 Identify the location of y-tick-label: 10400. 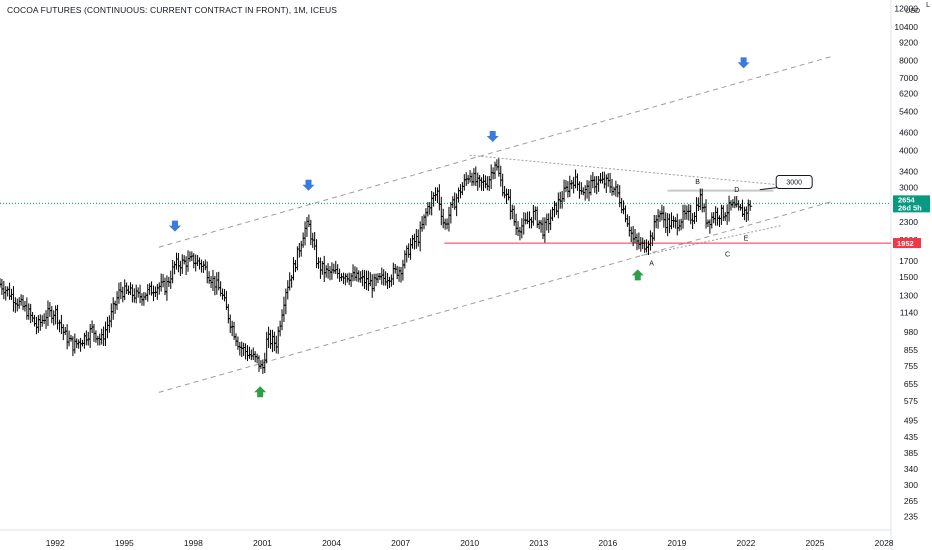
(906, 27).